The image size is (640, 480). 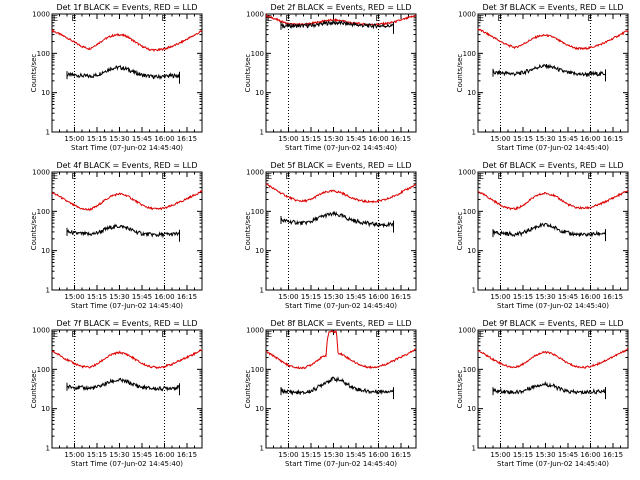 What do you see at coordinates (126, 323) in the screenshot?
I see `chart-title: Det 7f BLACK = Events, RED = LLD` at bounding box center [126, 323].